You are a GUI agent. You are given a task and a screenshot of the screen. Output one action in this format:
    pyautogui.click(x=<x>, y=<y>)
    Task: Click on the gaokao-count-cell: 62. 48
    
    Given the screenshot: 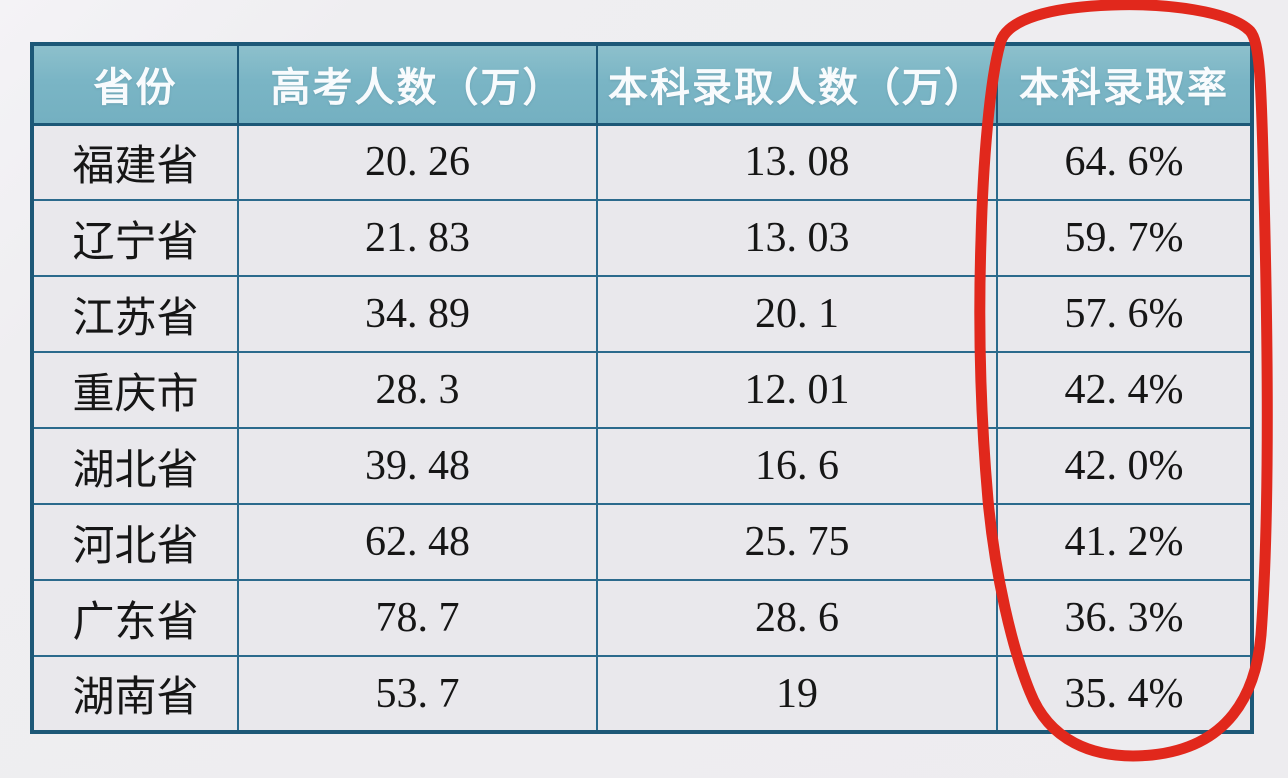 What is the action you would take?
    pyautogui.click(x=417, y=542)
    